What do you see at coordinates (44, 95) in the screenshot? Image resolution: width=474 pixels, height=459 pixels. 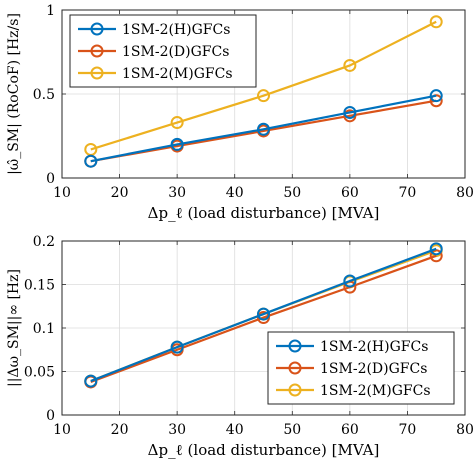 I see `y-tick-label: 0.5` at bounding box center [44, 95].